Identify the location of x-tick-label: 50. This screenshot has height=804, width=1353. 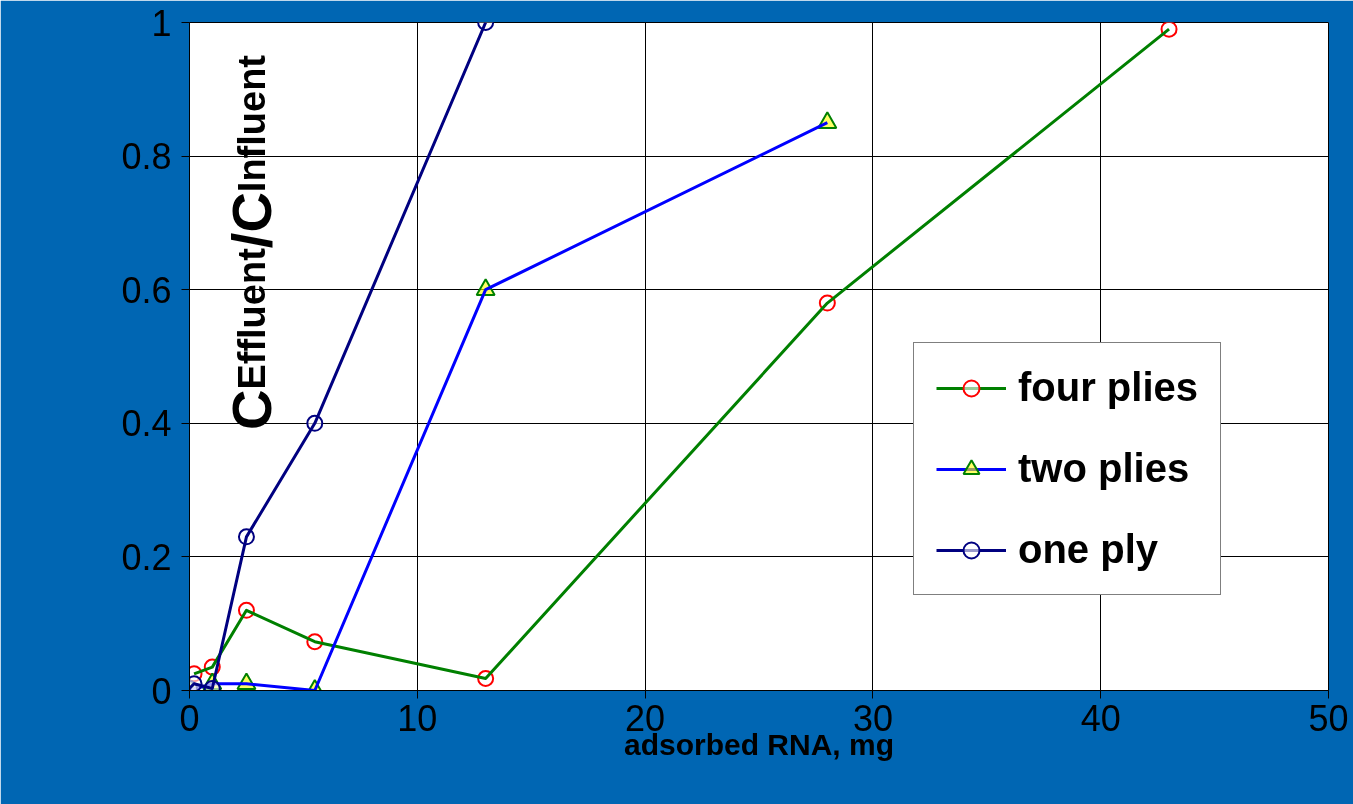
(1328, 718).